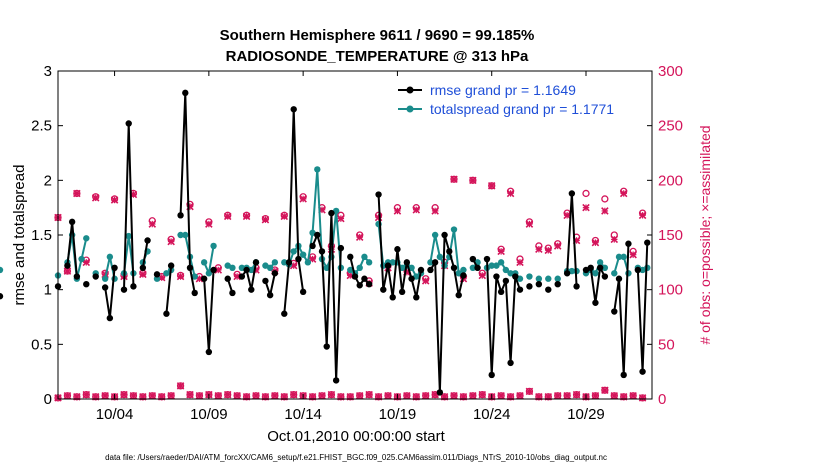 Image resolution: width=830 pixels, height=470 pixels. Describe the element at coordinates (670, 71) in the screenshot. I see `y-right-tick-label: 300` at that location.